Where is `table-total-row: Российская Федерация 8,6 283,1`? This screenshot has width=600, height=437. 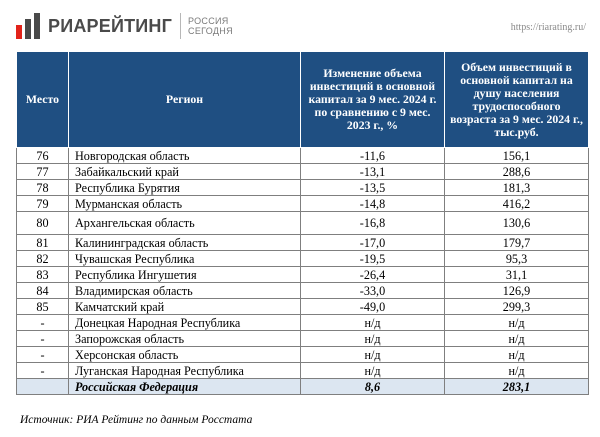 table-total-row: Российская Федерация 8,6 283,1 is located at coordinates (302, 386).